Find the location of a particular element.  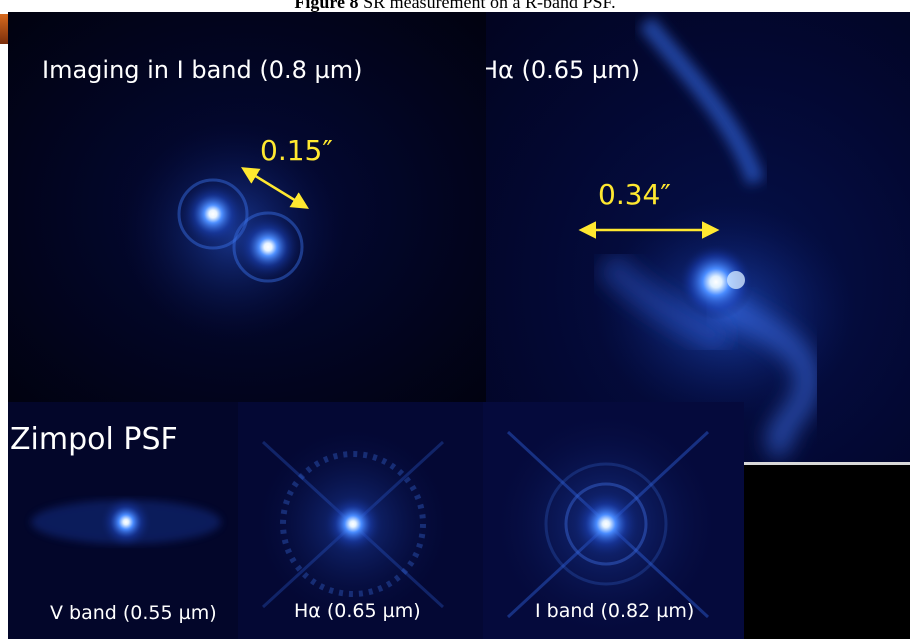

figure-label: Figure 8 is located at coordinates (326, 6).